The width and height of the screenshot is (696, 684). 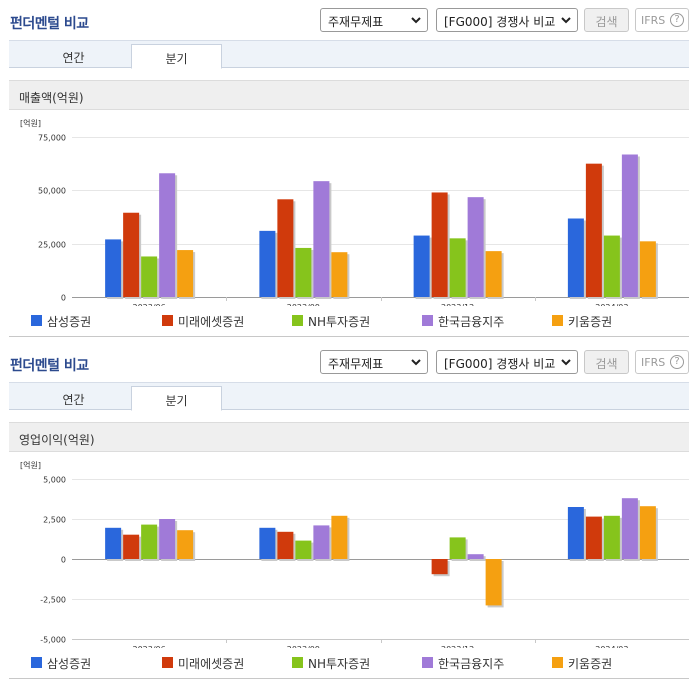 What do you see at coordinates (54, 480) in the screenshot?
I see `y-tick-label: 5,000` at bounding box center [54, 480].